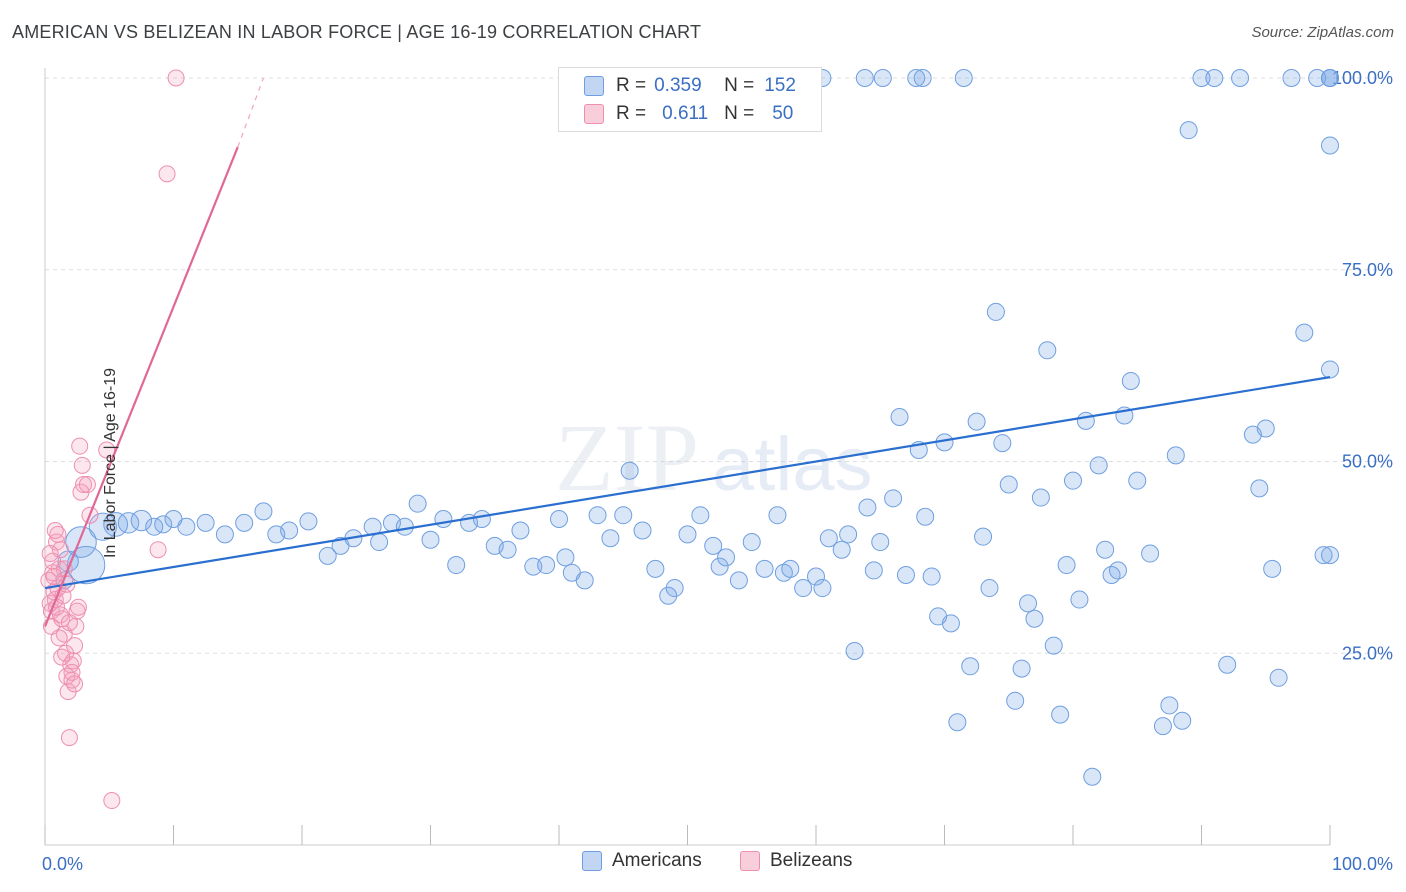 Image resolution: width=1406 pixels, height=892 pixels. I want to click on legend-americans: Americans, so click(642, 861).